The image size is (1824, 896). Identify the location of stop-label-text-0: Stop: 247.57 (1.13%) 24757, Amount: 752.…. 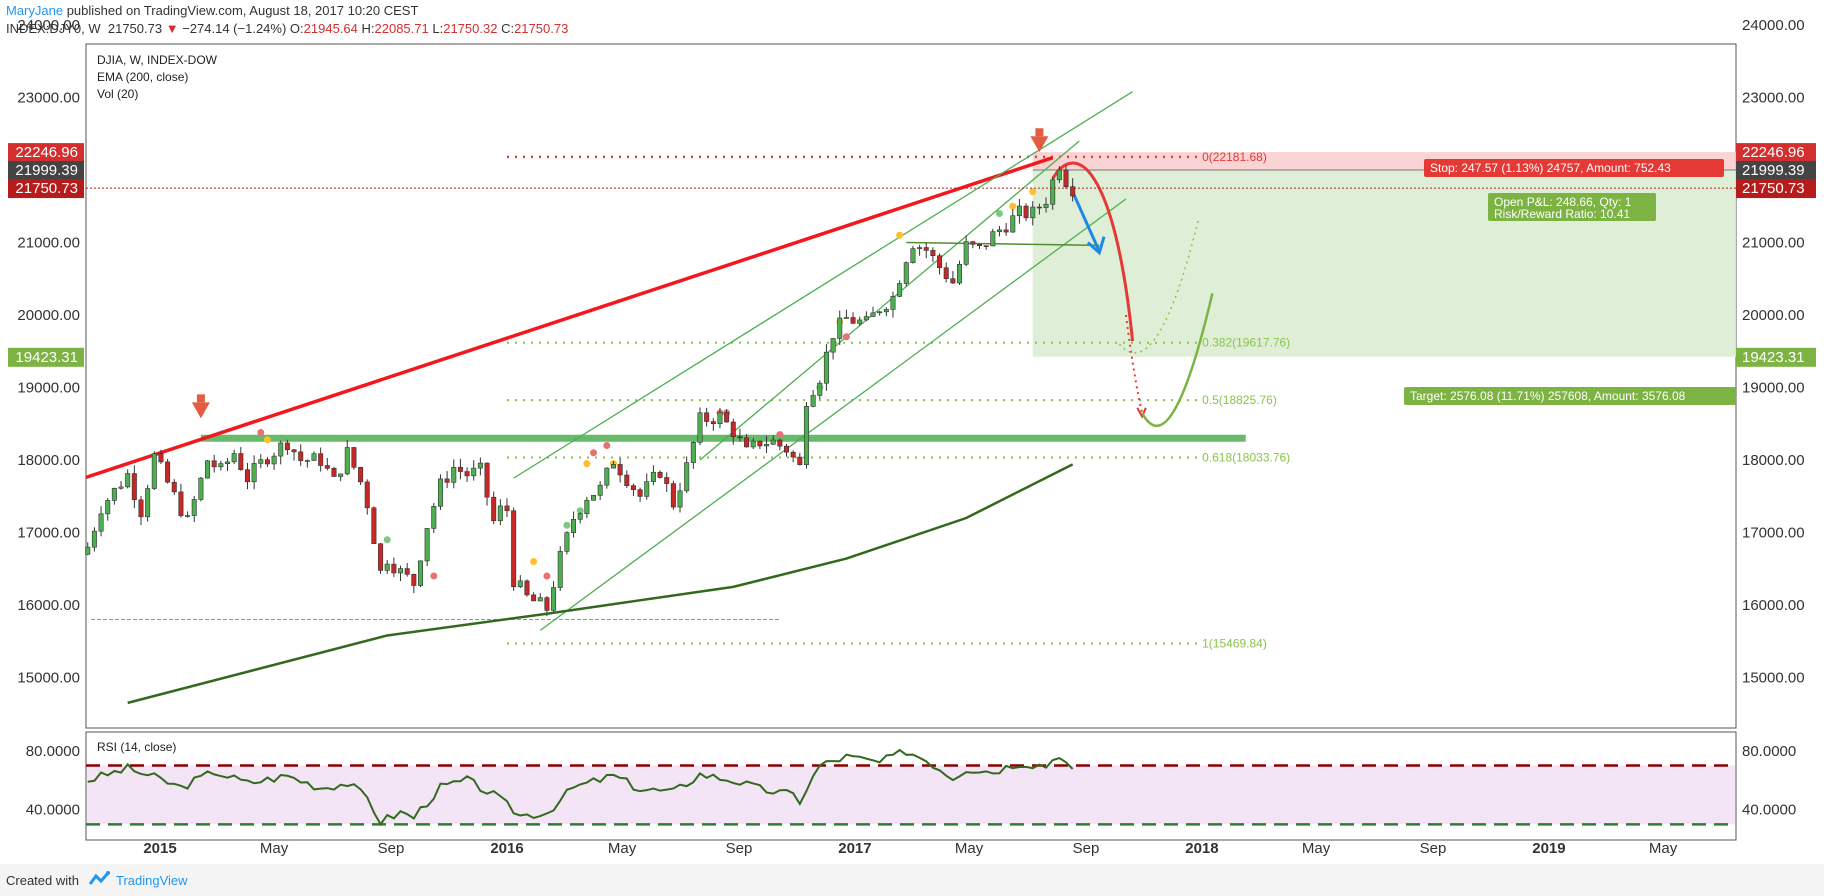
(1550, 168).